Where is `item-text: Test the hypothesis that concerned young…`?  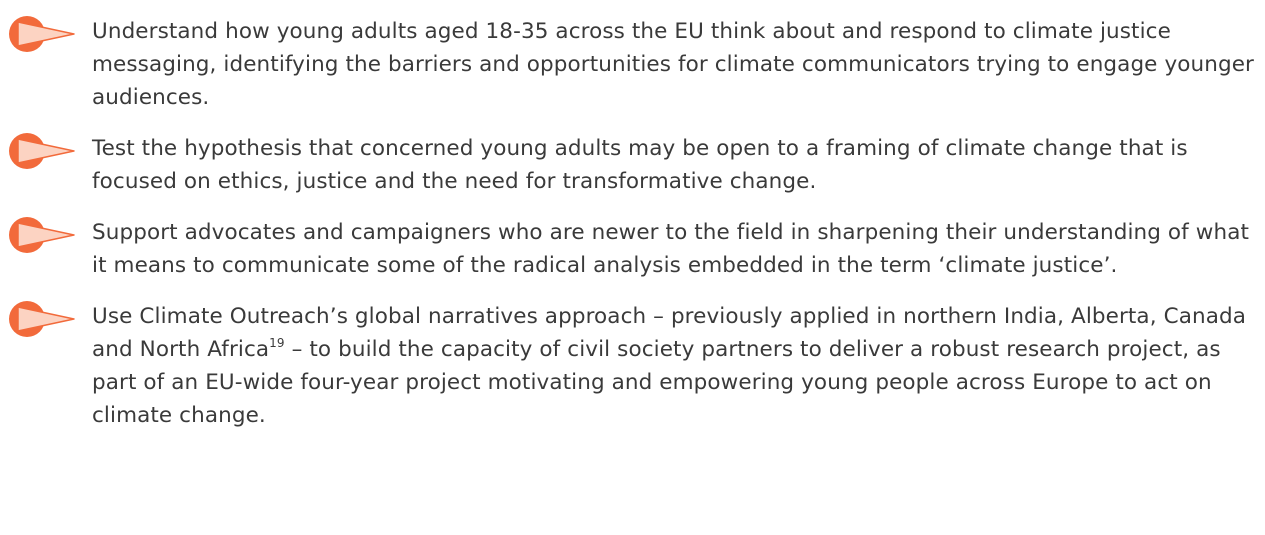
item-text: Test the hypothesis that concerned young… is located at coordinates (674, 165).